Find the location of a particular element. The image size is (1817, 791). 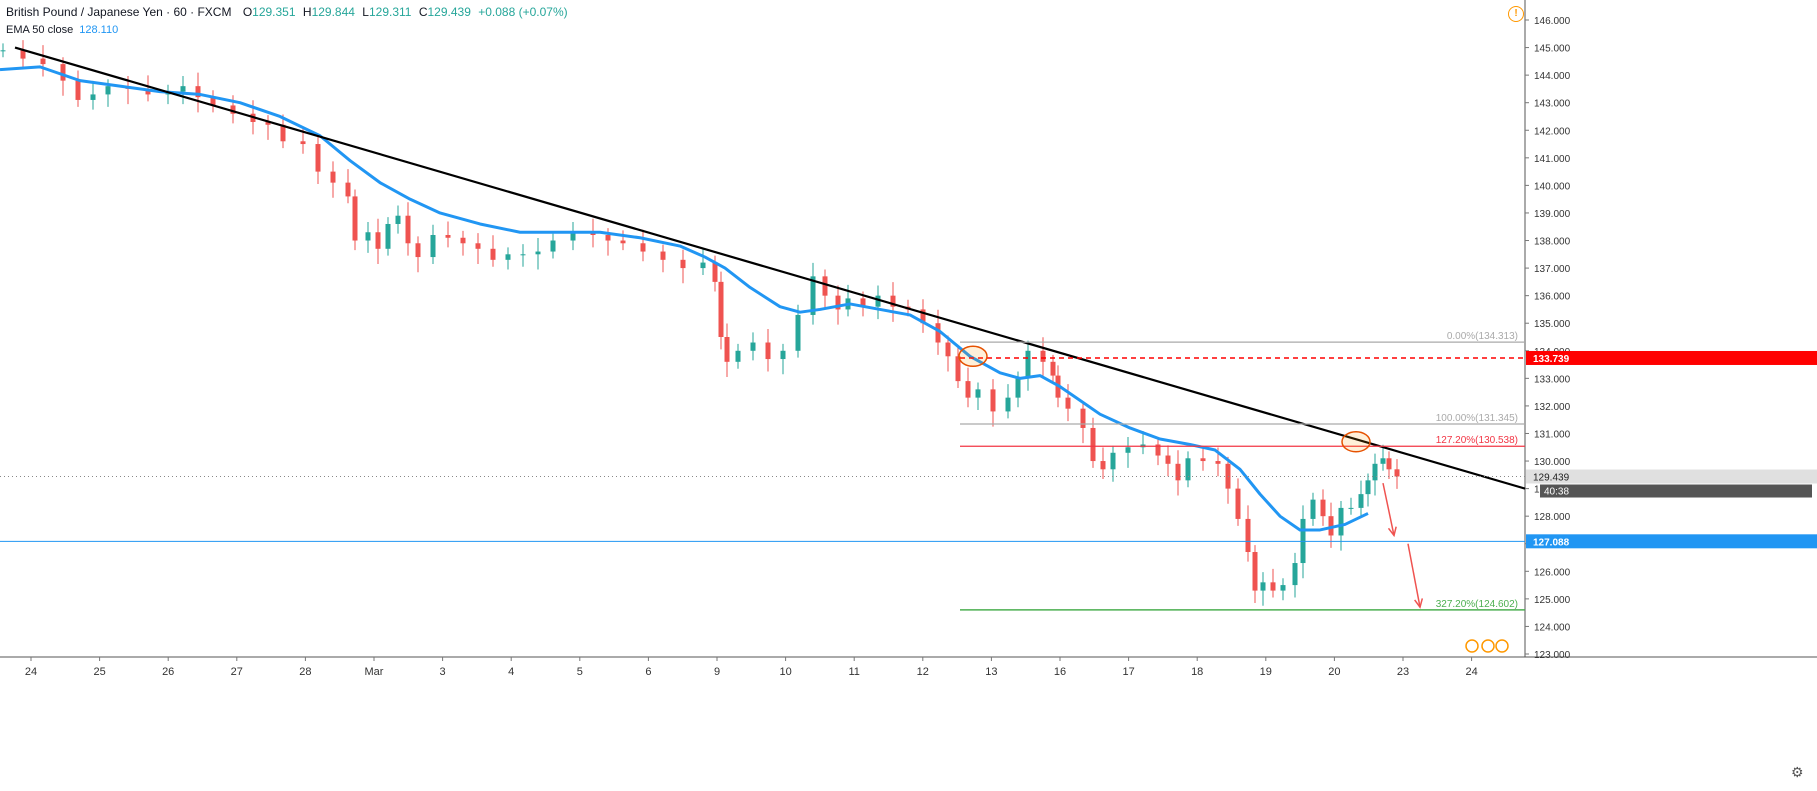

y-tick-label: 124.000 is located at coordinates (1552, 627).